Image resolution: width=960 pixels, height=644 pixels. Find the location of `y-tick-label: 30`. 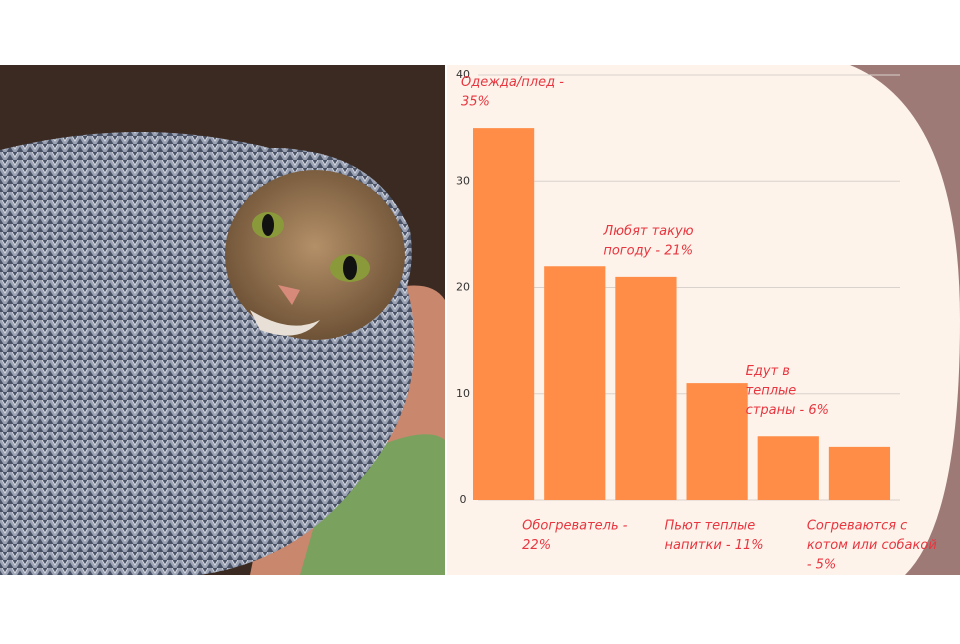

y-tick-label: 30 is located at coordinates (463, 180).